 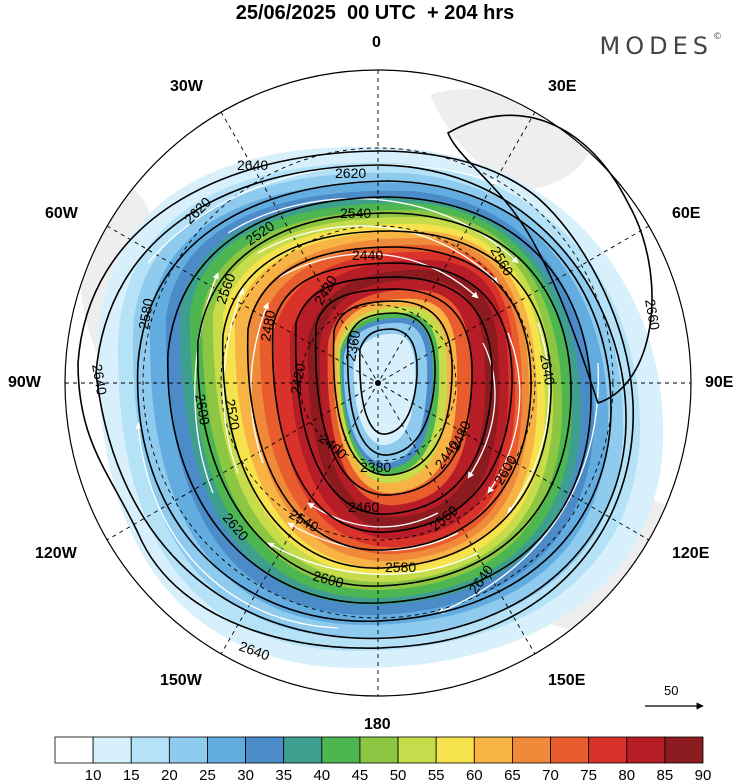 What do you see at coordinates (376, 42) in the screenshot?
I see `lon-label-0: 0` at bounding box center [376, 42].